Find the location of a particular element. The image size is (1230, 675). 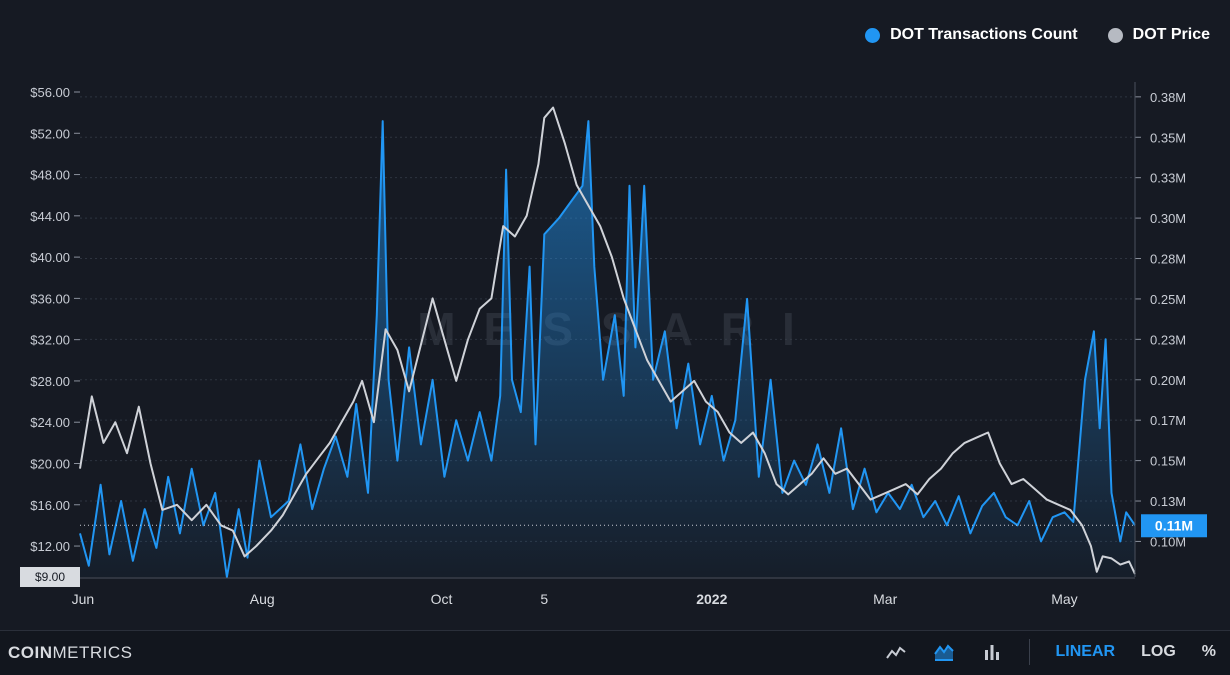

right-axis-tick-label: 0.33M is located at coordinates (1168, 178).